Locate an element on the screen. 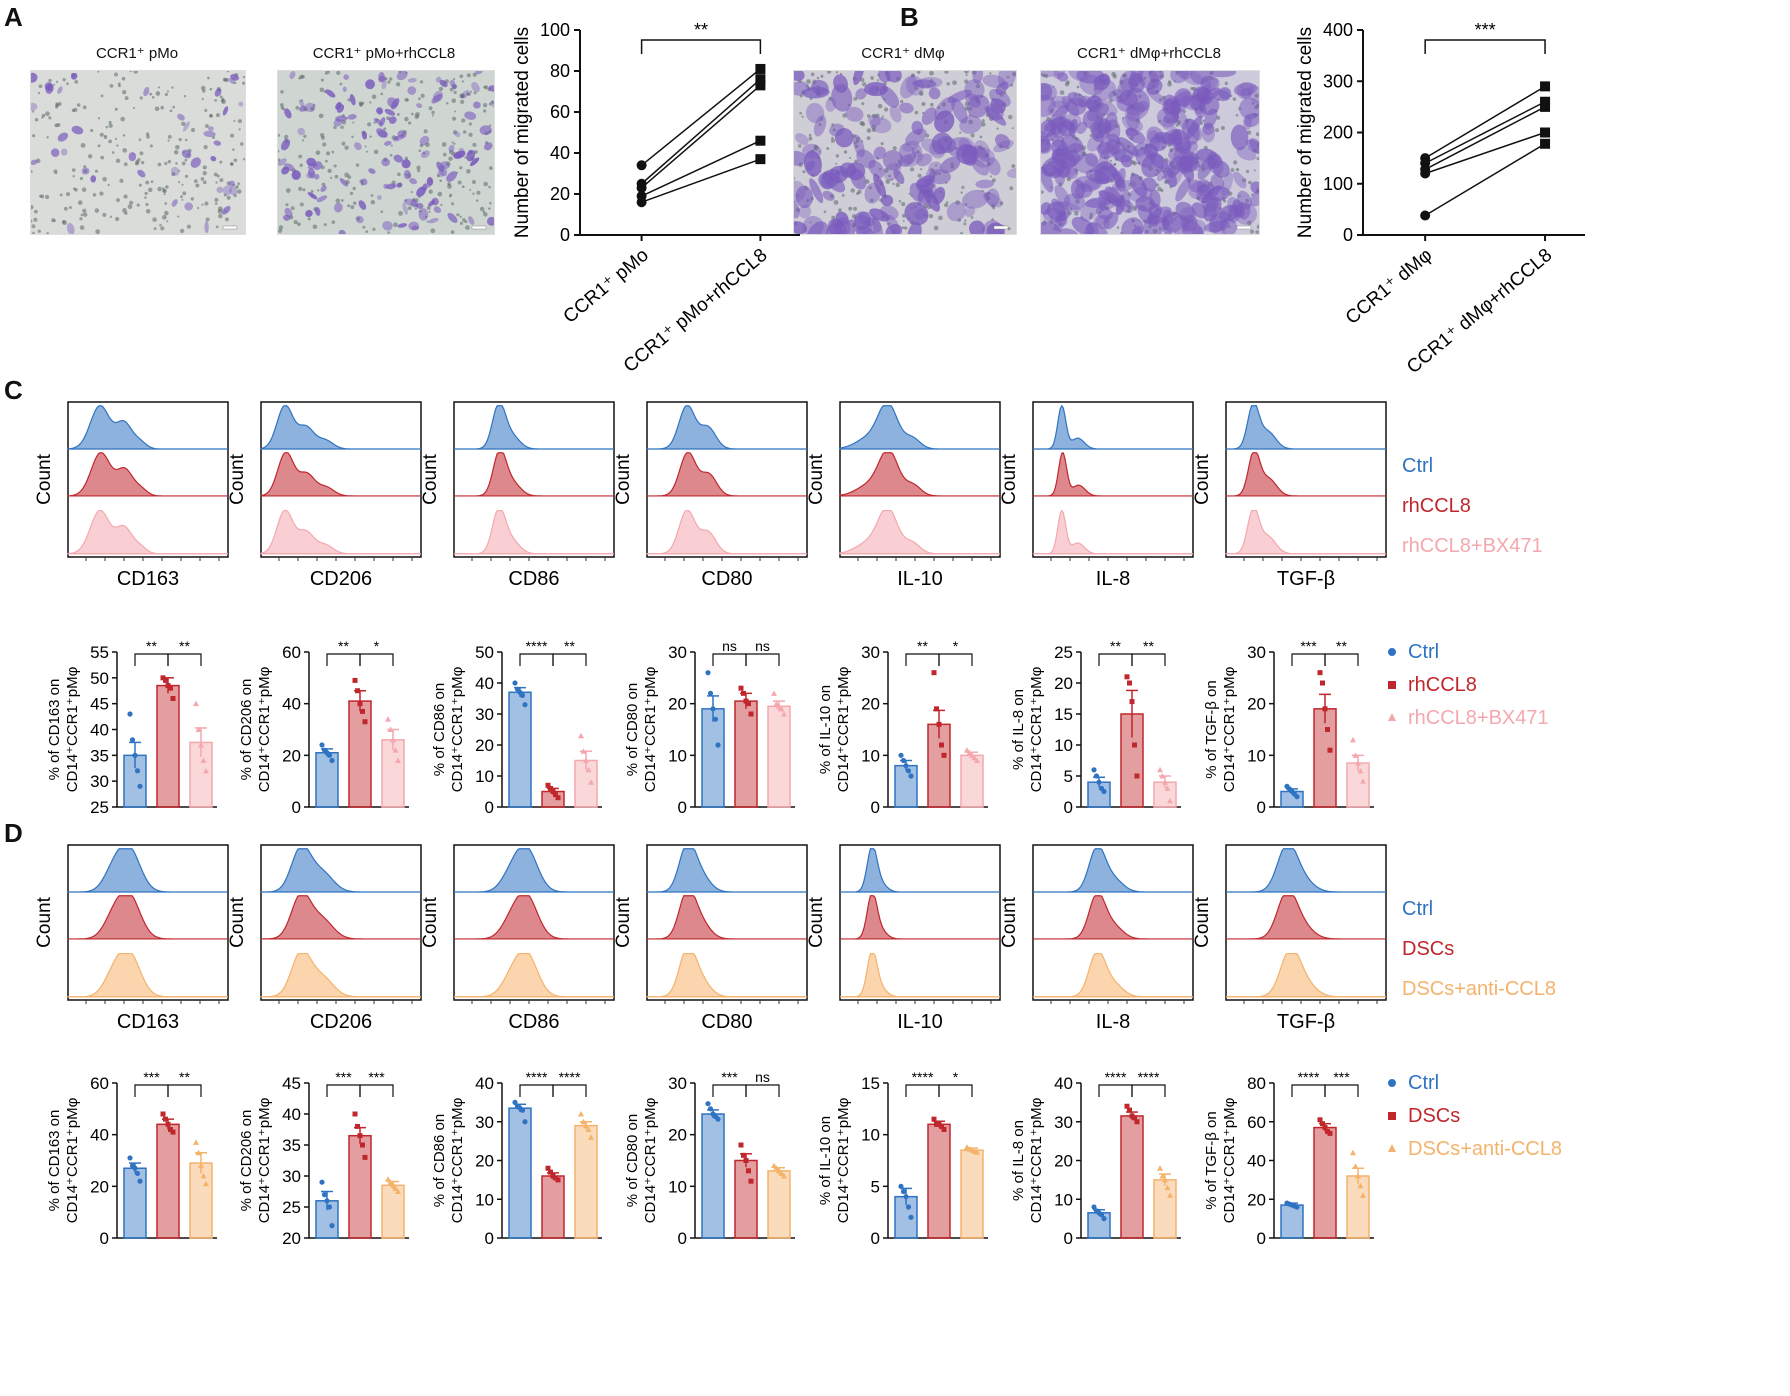  bar-y-label-line2: CD14⁺CCR1⁺pMφ is located at coordinates (264, 1160).